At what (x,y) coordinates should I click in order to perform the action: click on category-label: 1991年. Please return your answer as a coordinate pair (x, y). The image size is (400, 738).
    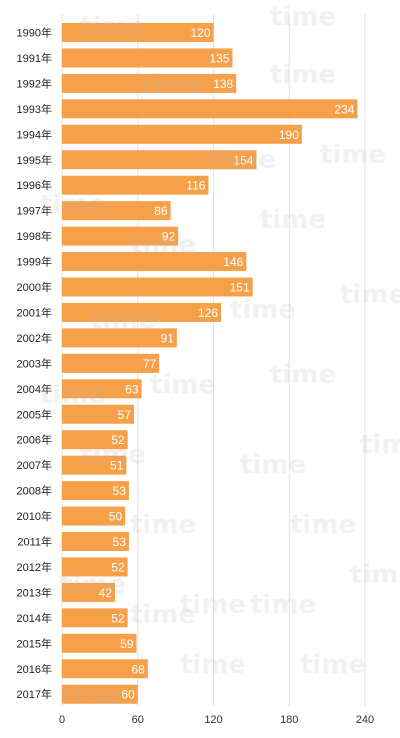
    Looking at the image, I should click on (34, 58).